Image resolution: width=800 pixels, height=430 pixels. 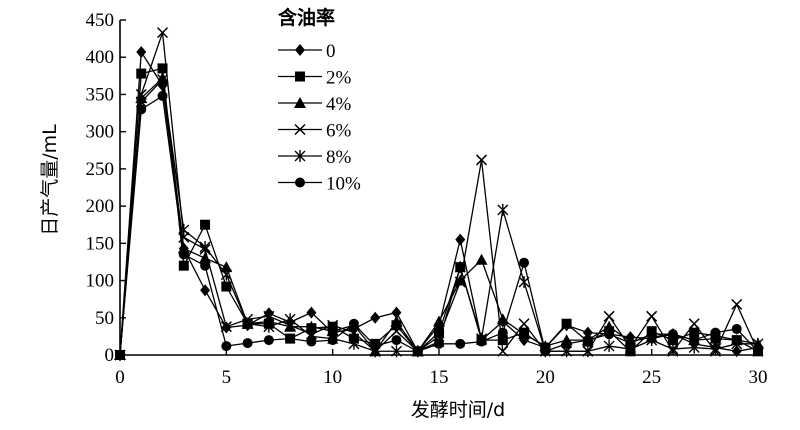 What do you see at coordinates (100, 243) in the screenshot?
I see `y-tick-label: 150` at bounding box center [100, 243].